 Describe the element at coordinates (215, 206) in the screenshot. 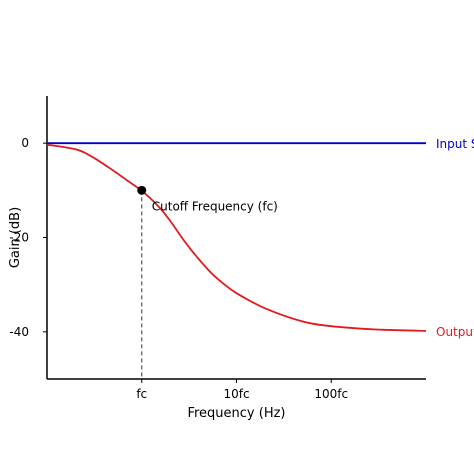

I see `cutoff-annotation: Cutoff Frequency (fc)` at that location.